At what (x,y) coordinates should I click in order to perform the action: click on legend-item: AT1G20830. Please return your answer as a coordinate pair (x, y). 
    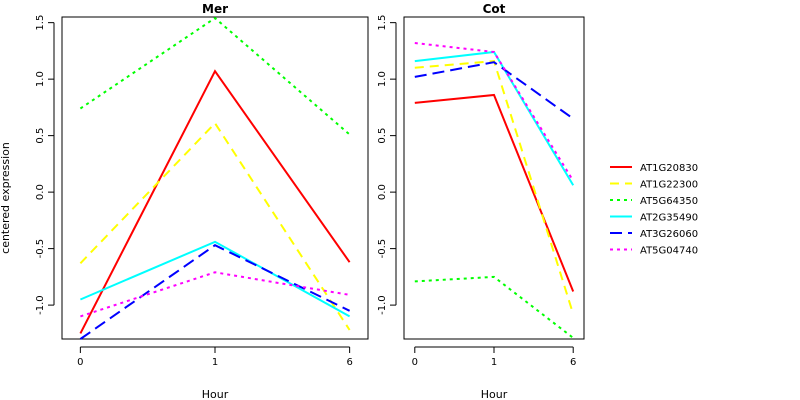
    Looking at the image, I should click on (654, 168).